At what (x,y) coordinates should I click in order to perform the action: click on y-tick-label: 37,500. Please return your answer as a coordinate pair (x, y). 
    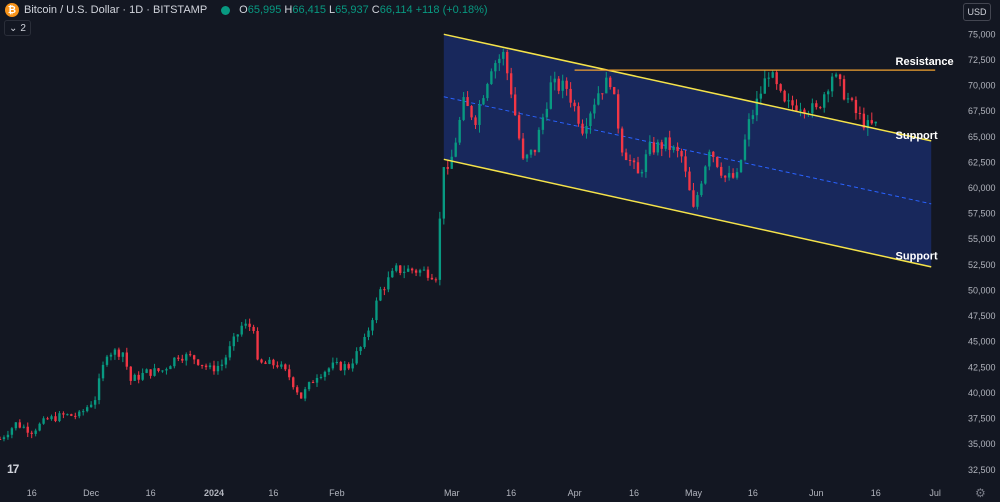
    Looking at the image, I should click on (982, 419).